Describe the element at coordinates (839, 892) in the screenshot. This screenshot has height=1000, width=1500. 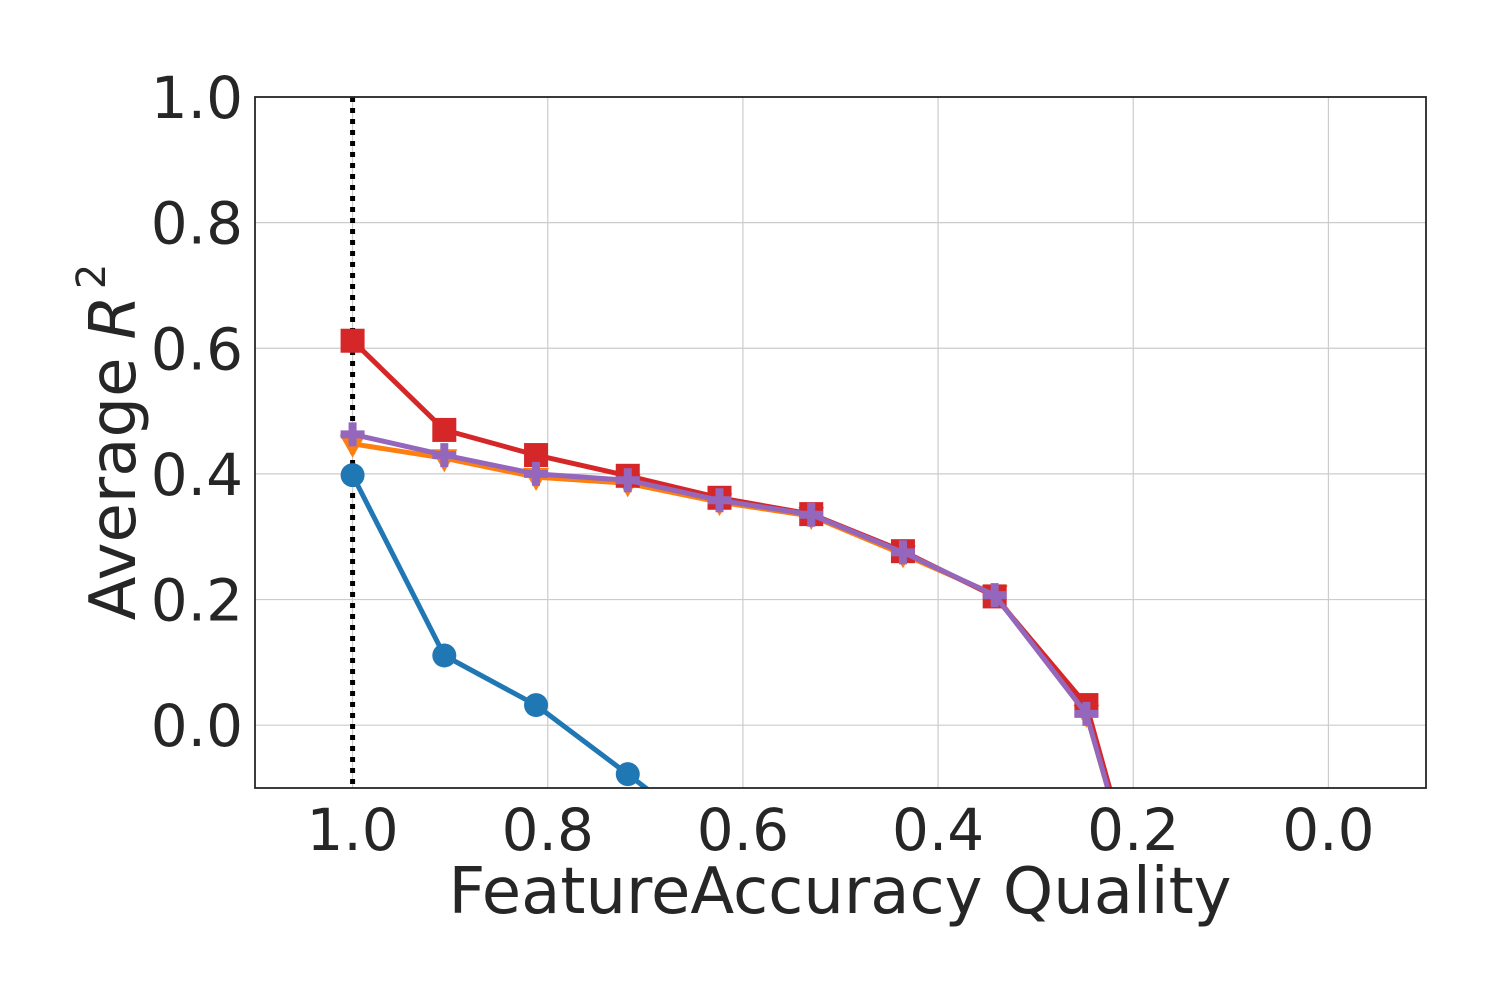
I see `x-axis-label: FeatureAccuracy Quality` at that location.